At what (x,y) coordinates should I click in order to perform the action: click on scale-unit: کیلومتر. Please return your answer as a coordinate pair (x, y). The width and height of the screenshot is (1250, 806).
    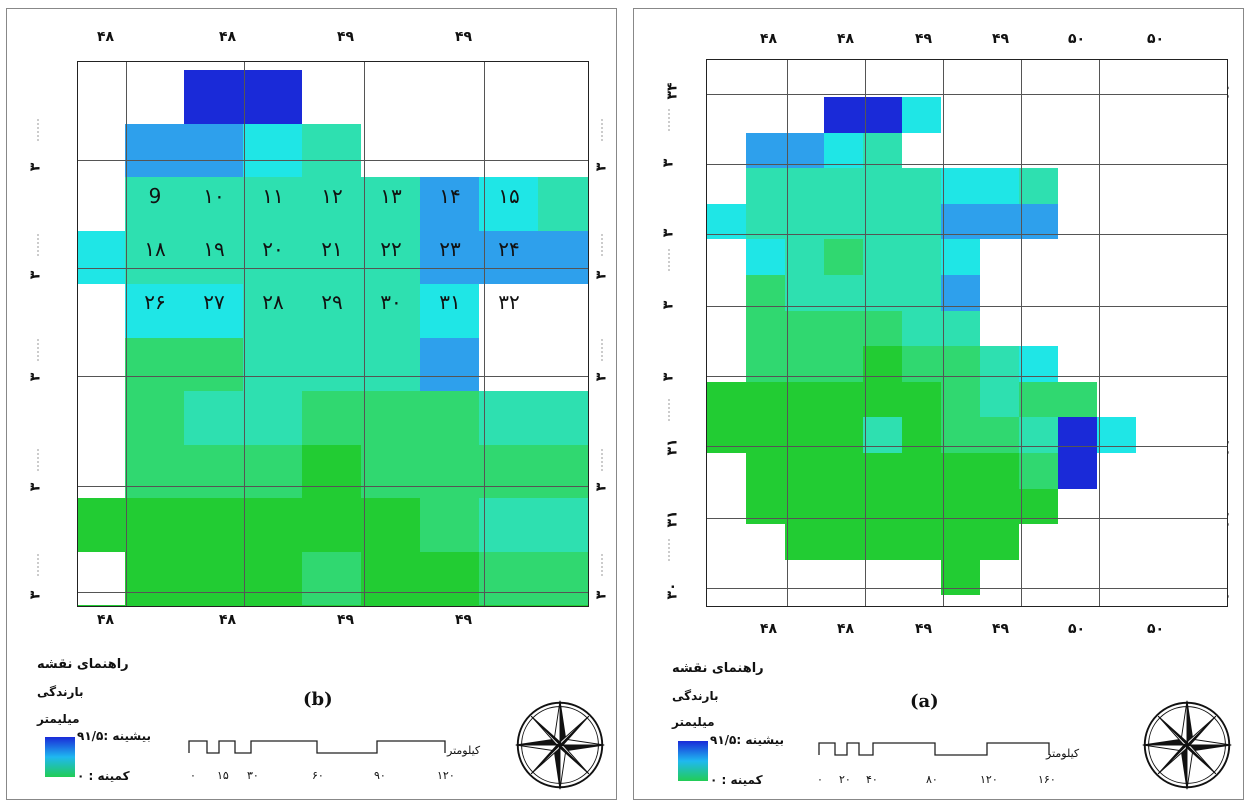
    Looking at the image, I should click on (464, 750).